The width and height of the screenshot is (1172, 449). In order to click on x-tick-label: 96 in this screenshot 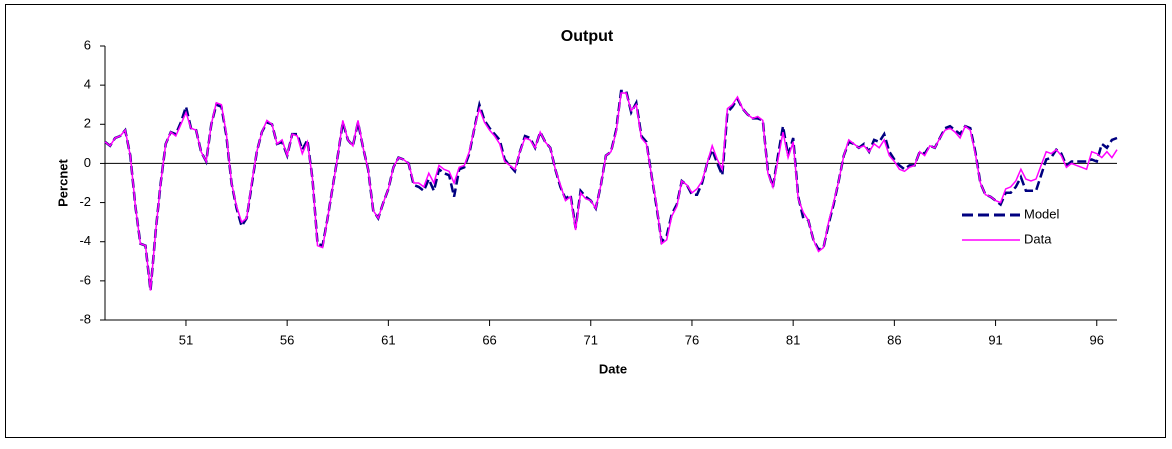, I will do `click(1097, 339)`.